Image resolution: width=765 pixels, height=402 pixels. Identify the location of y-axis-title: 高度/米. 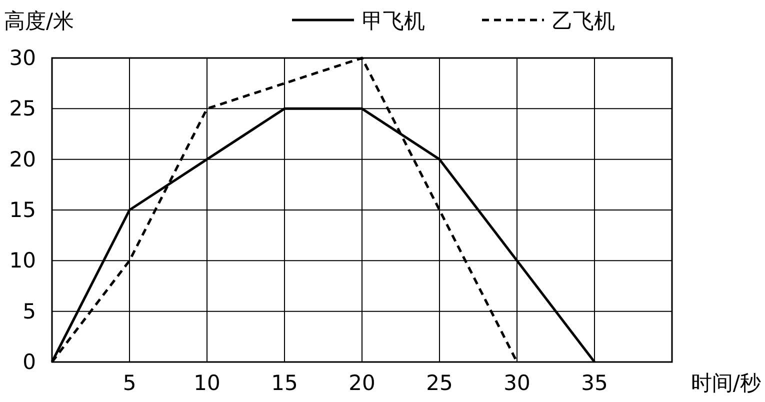
(39, 21).